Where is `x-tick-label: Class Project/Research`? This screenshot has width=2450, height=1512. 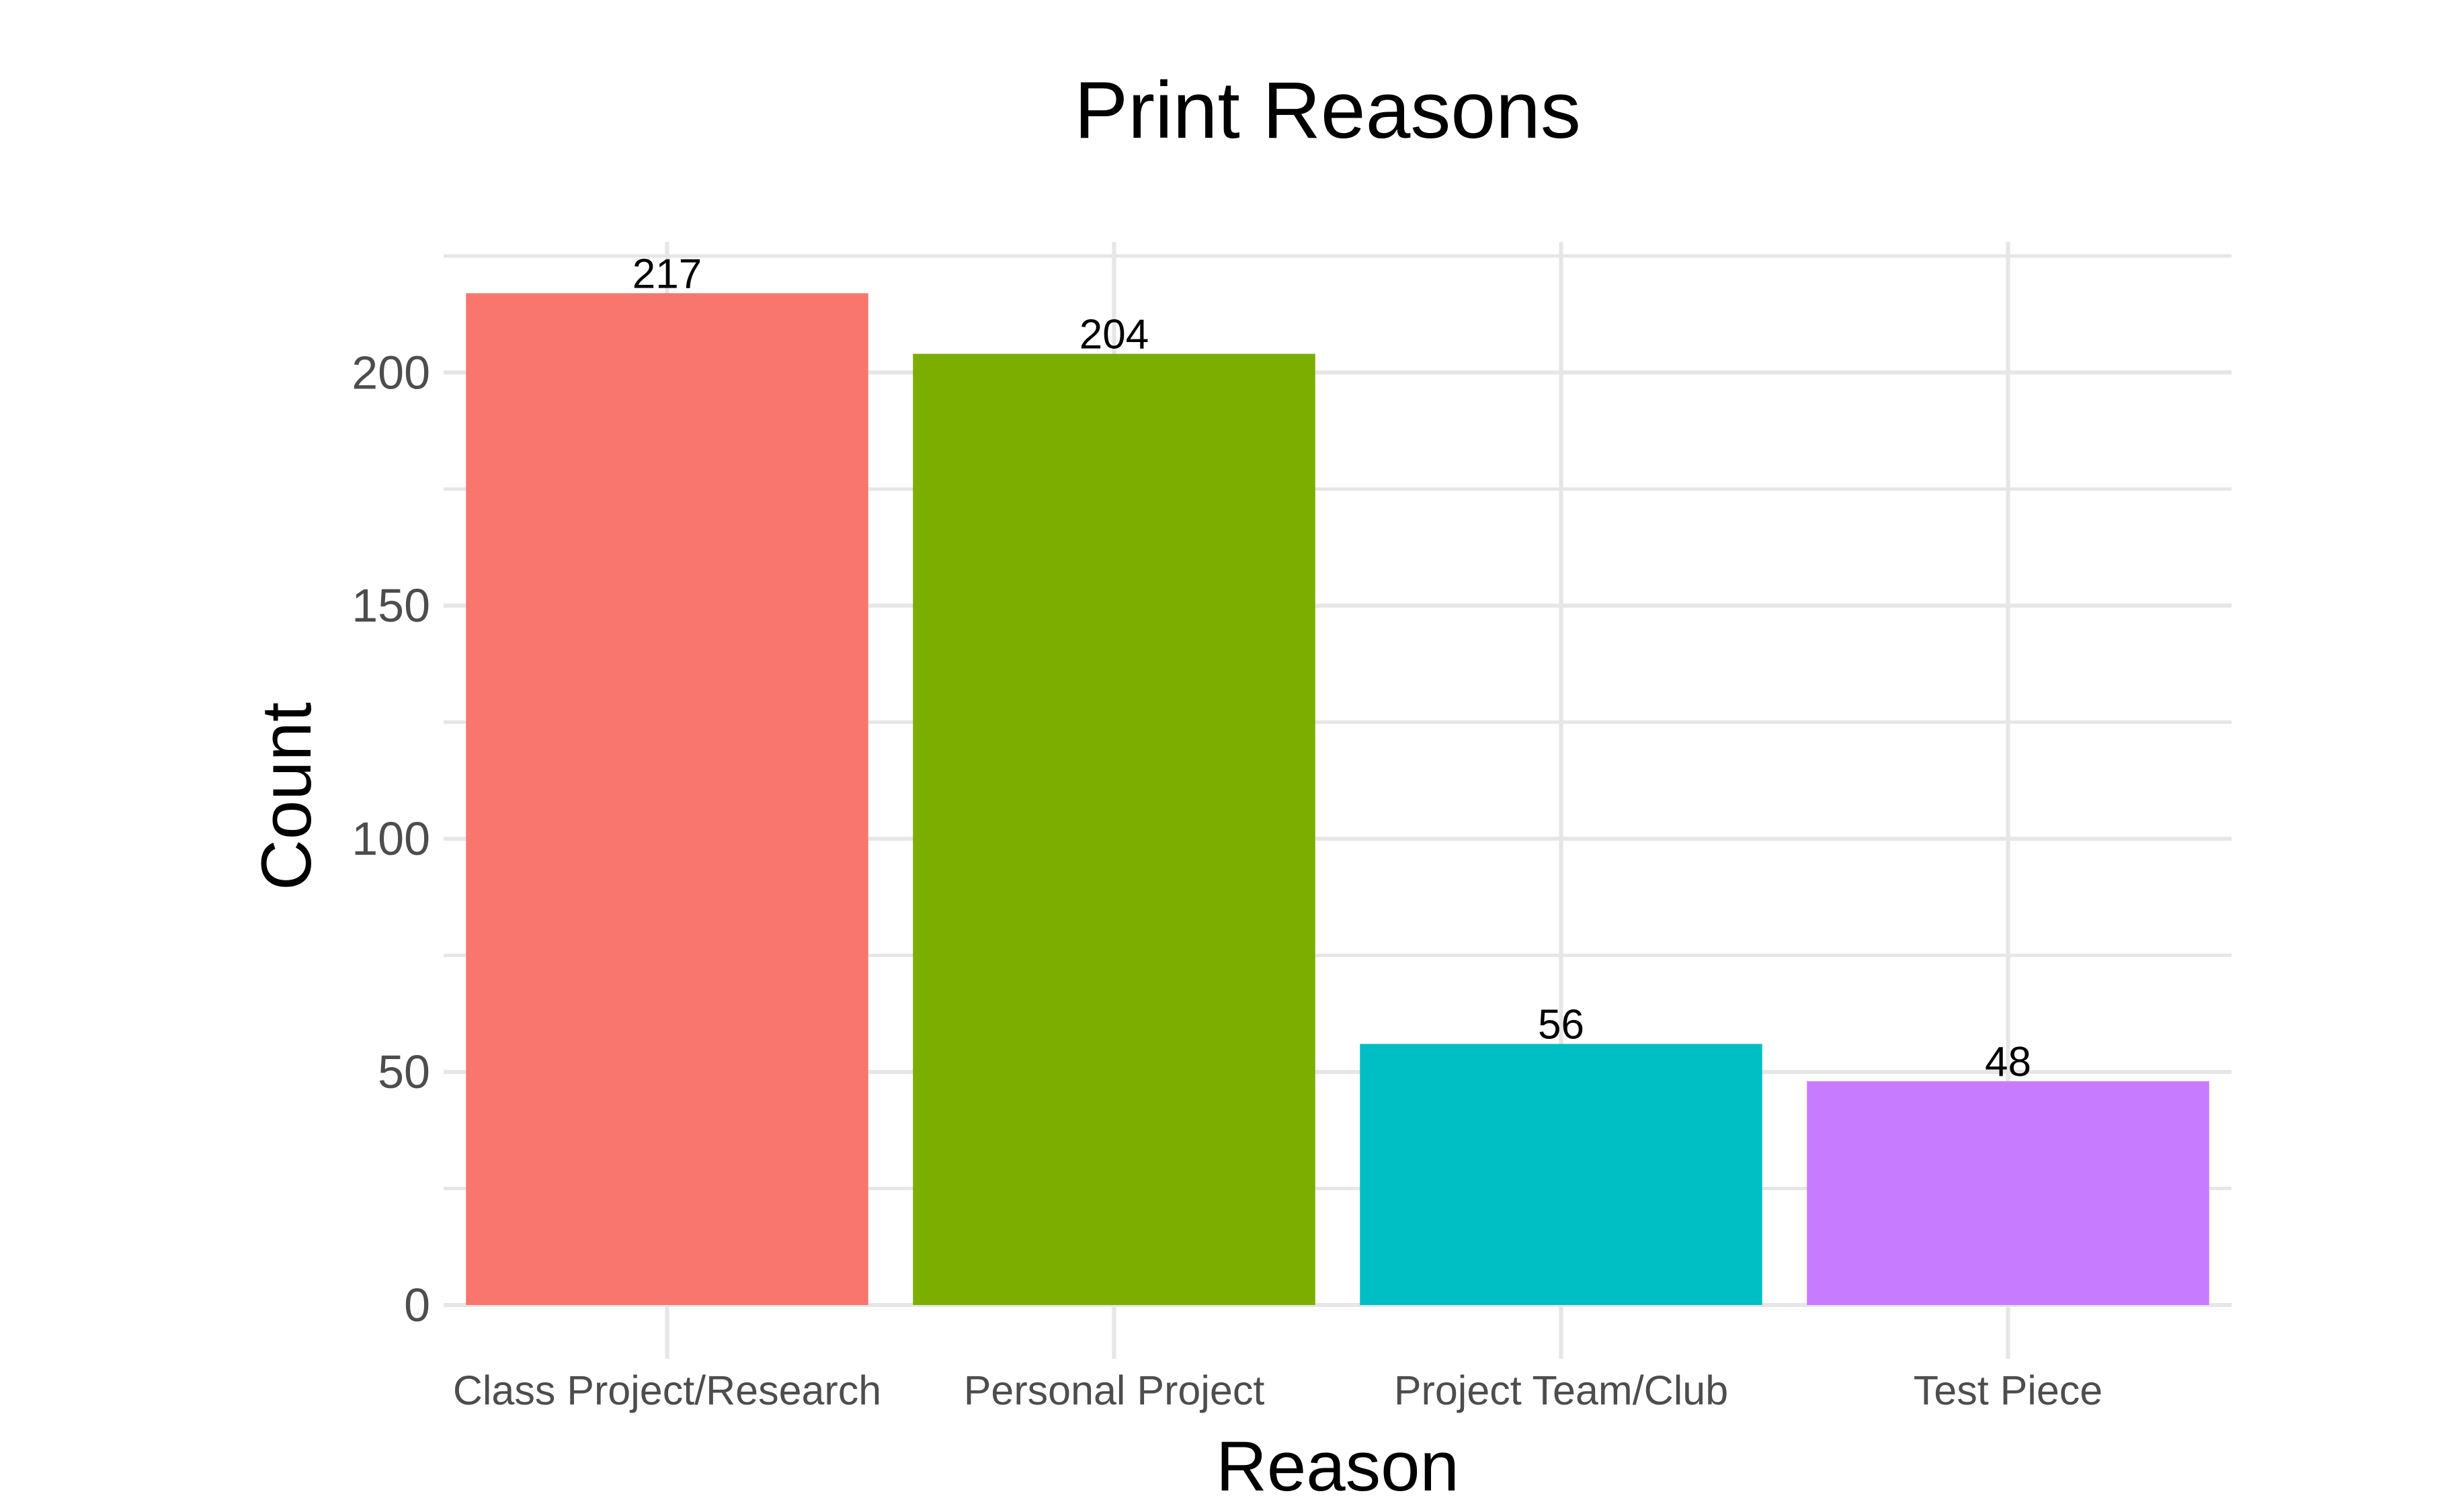 x-tick-label: Class Project/Research is located at coordinates (667, 1390).